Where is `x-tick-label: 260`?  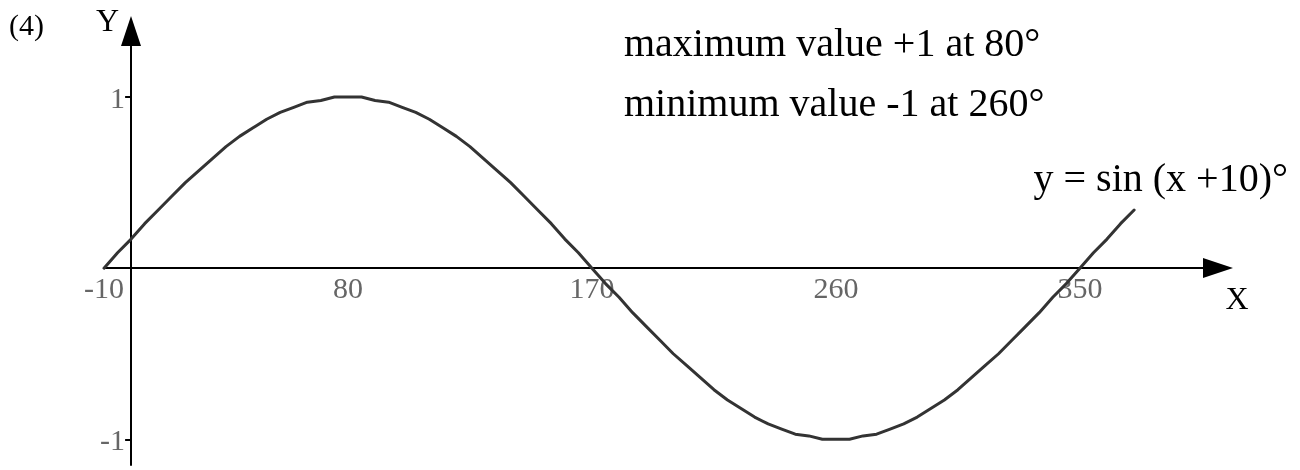
x-tick-label: 260 is located at coordinates (836, 287).